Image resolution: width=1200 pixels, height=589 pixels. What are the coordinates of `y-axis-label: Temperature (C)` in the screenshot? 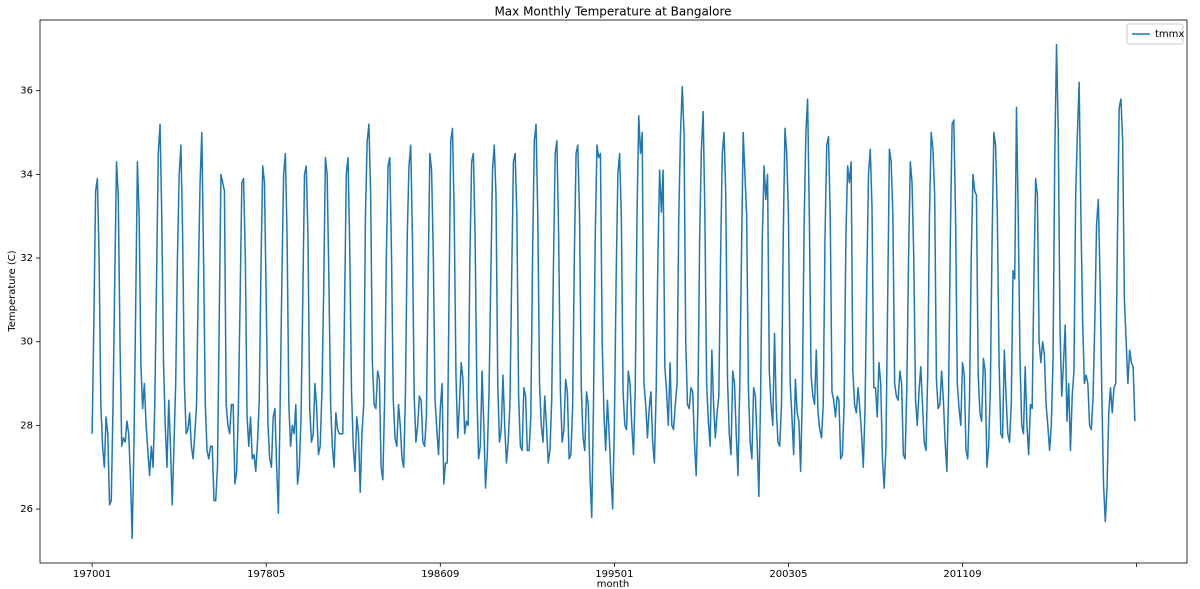 It's located at (12, 291).